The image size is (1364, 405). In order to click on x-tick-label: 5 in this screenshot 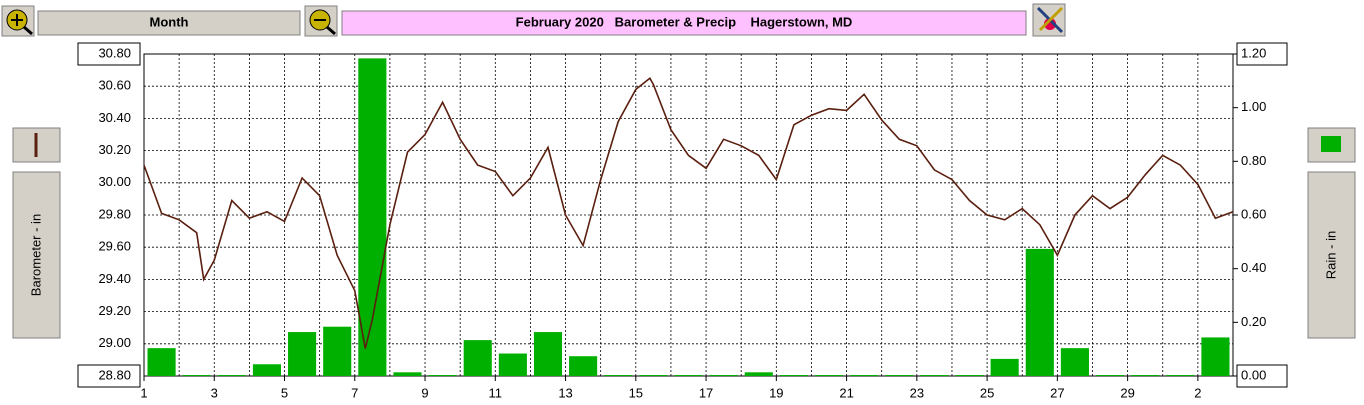, I will do `click(284, 392)`.